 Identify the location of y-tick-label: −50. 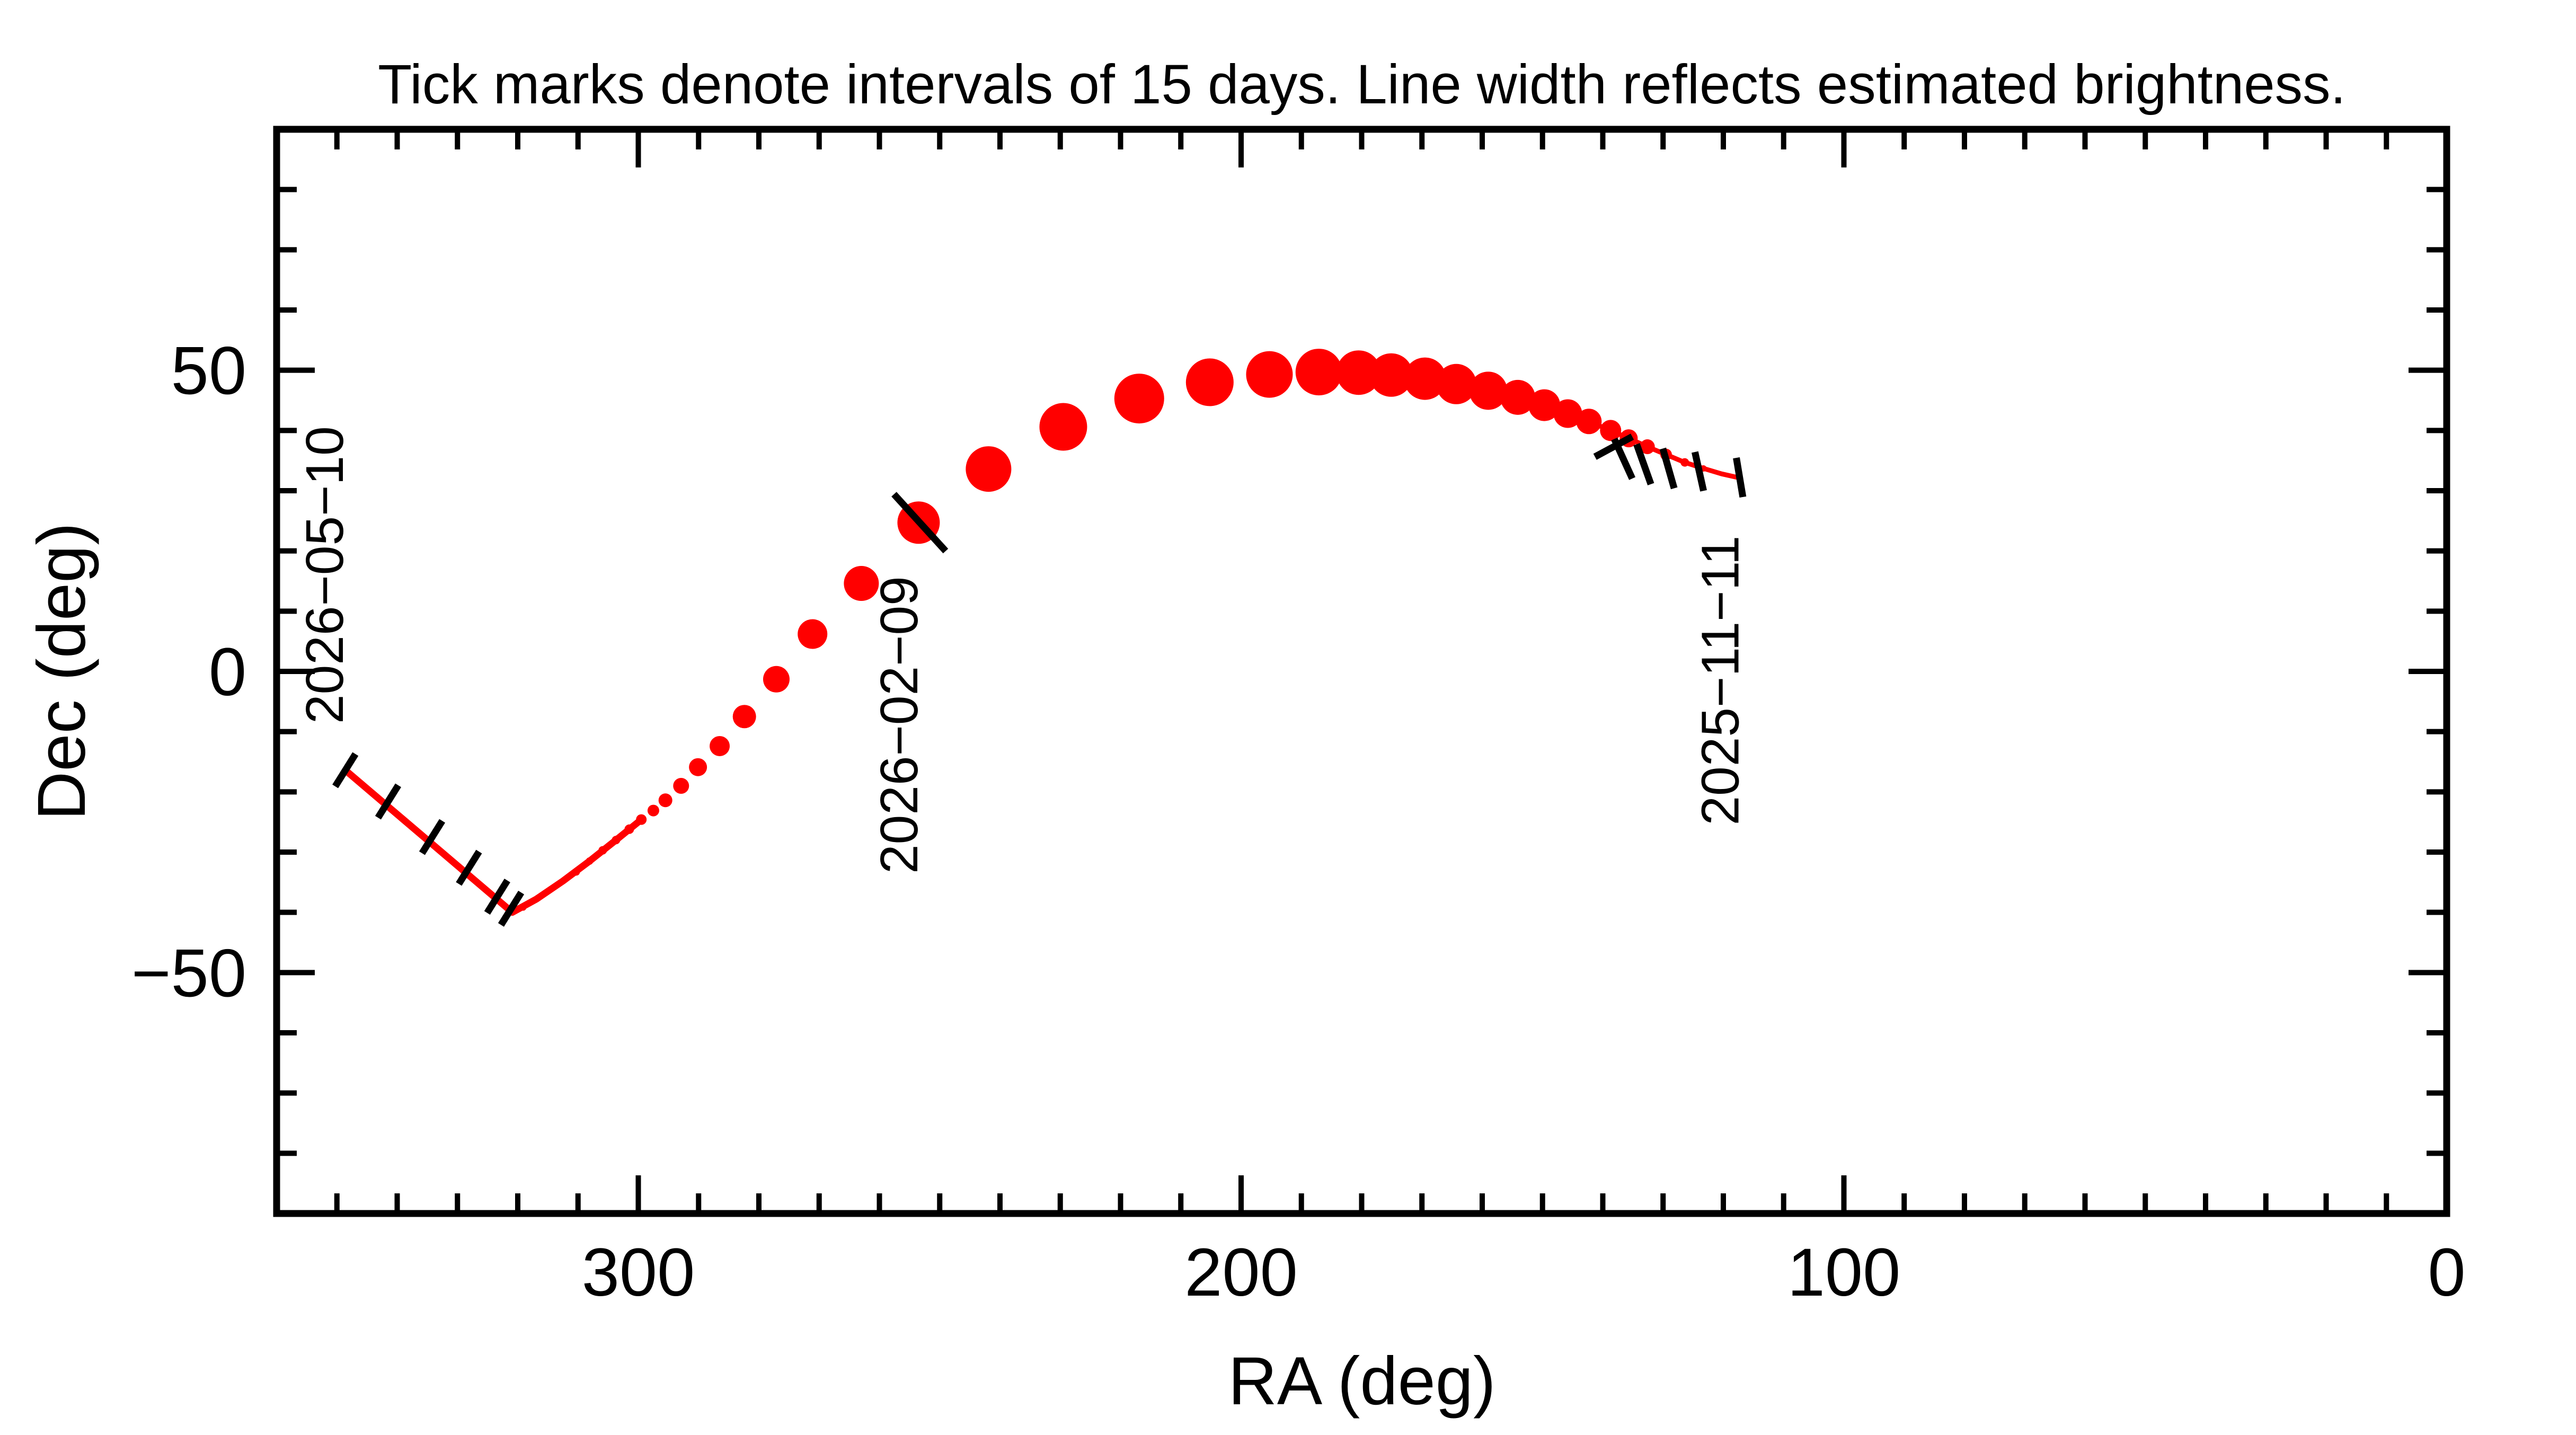
(188, 973).